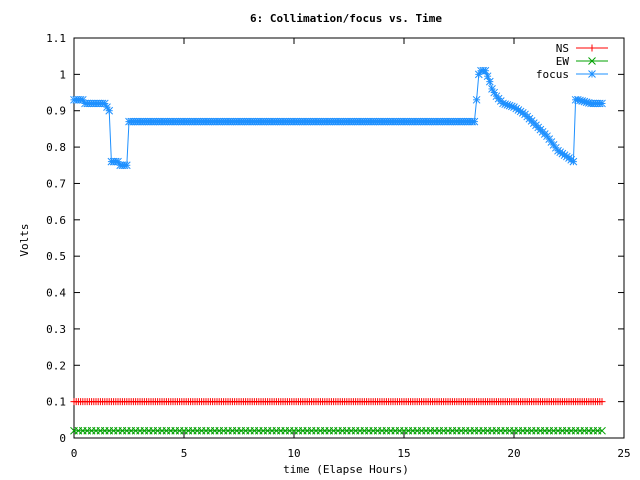 This screenshot has width=640, height=480. Describe the element at coordinates (24, 239) in the screenshot. I see `y-axis-label: Volts` at that location.